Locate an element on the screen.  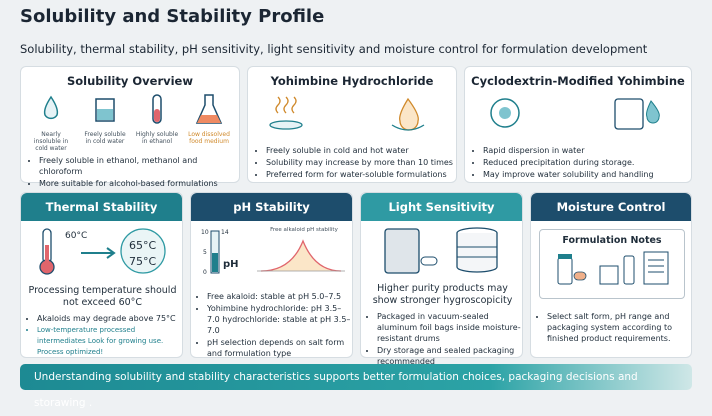
notes-icons is located at coordinates (613, 268).